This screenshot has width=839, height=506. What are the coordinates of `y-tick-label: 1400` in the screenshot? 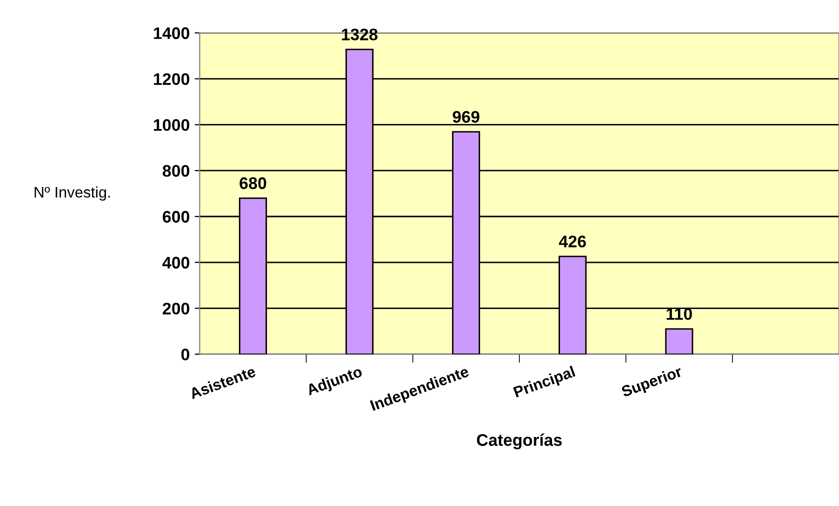 It's located at (172, 33).